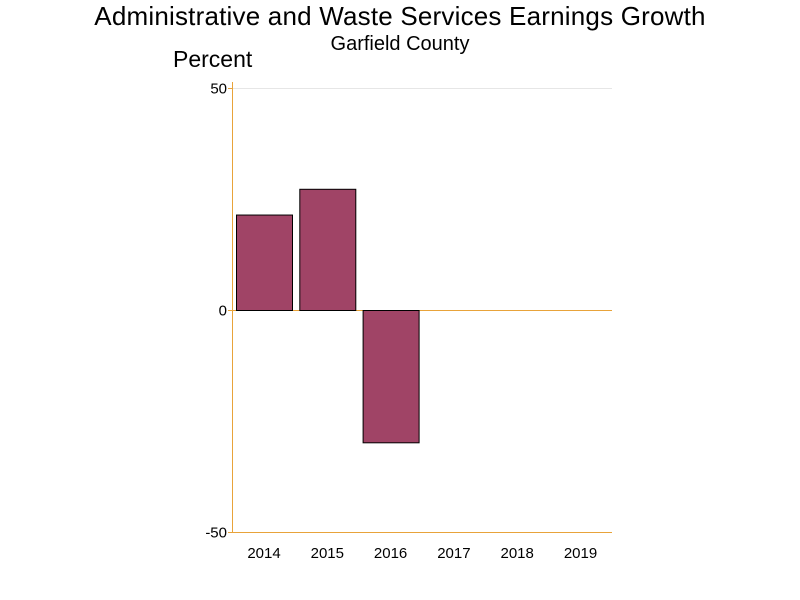 Image resolution: width=800 pixels, height=600 pixels. Describe the element at coordinates (327, 553) in the screenshot. I see `x-tick-label: 2015` at that location.